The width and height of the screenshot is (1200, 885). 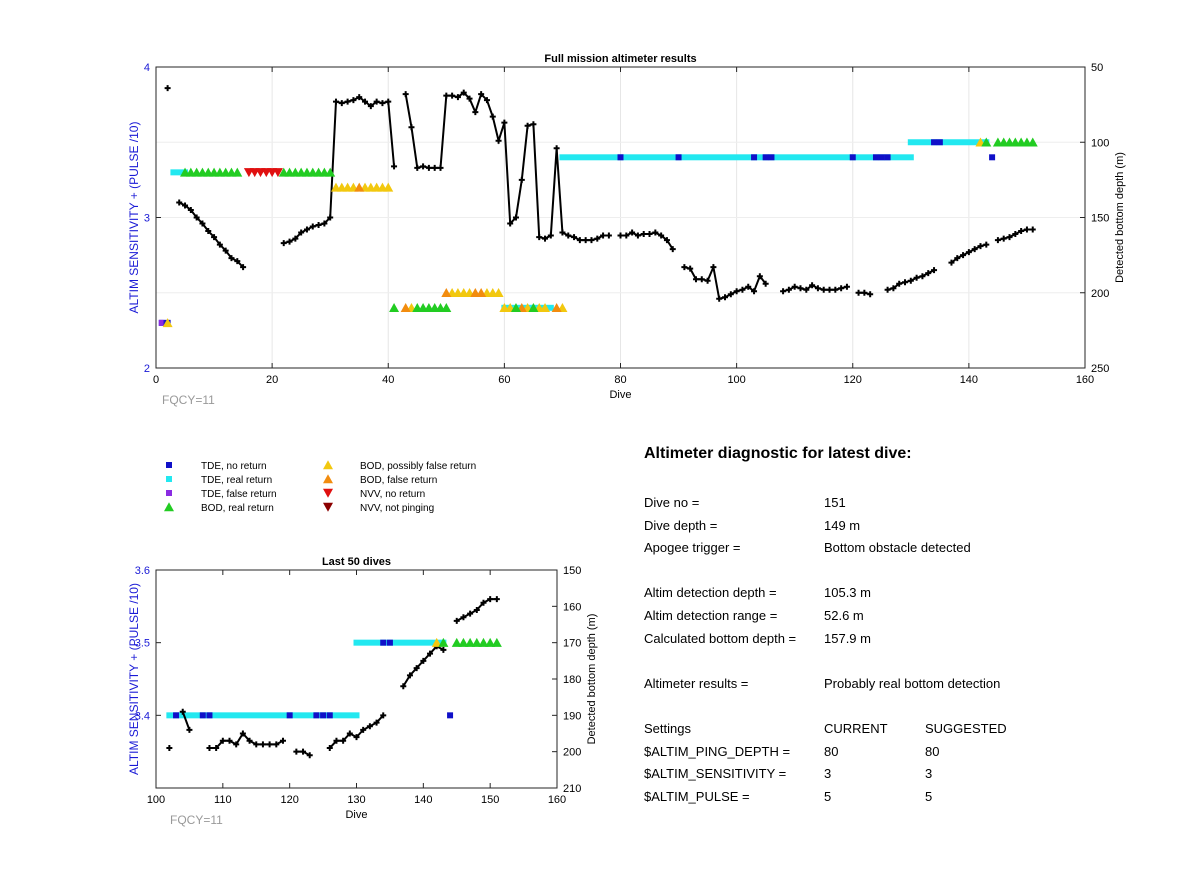 I want to click on dive-depth-label: Dive depth =, so click(x=681, y=525).